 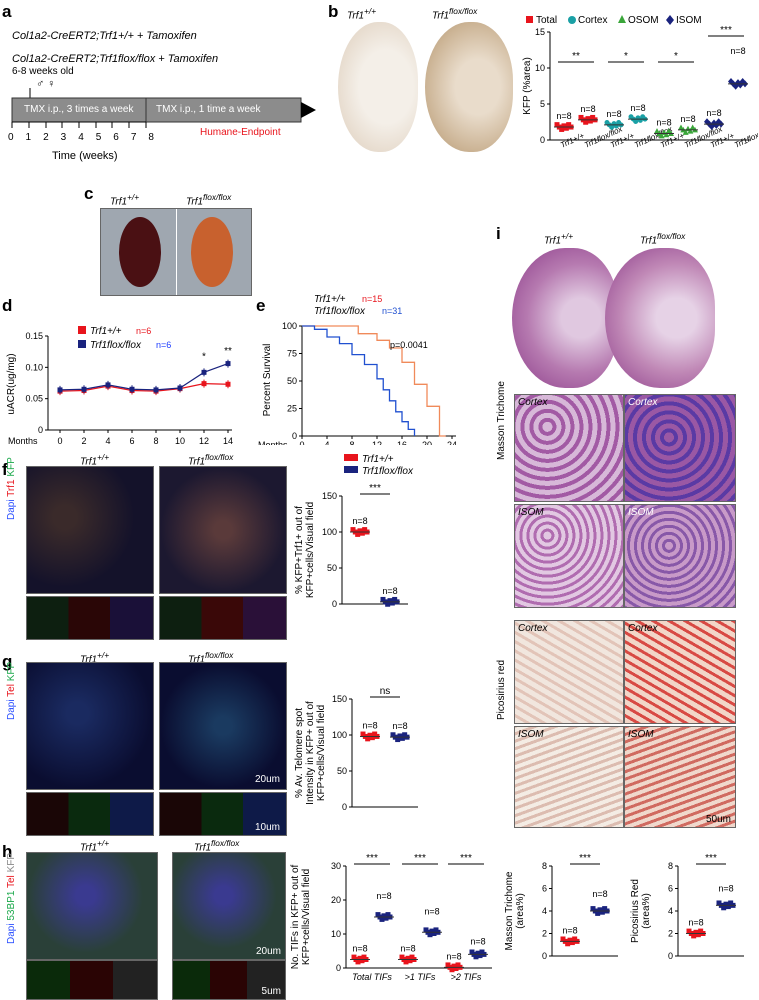 I want to click on y-tick-label: 75, so click(x=292, y=354).